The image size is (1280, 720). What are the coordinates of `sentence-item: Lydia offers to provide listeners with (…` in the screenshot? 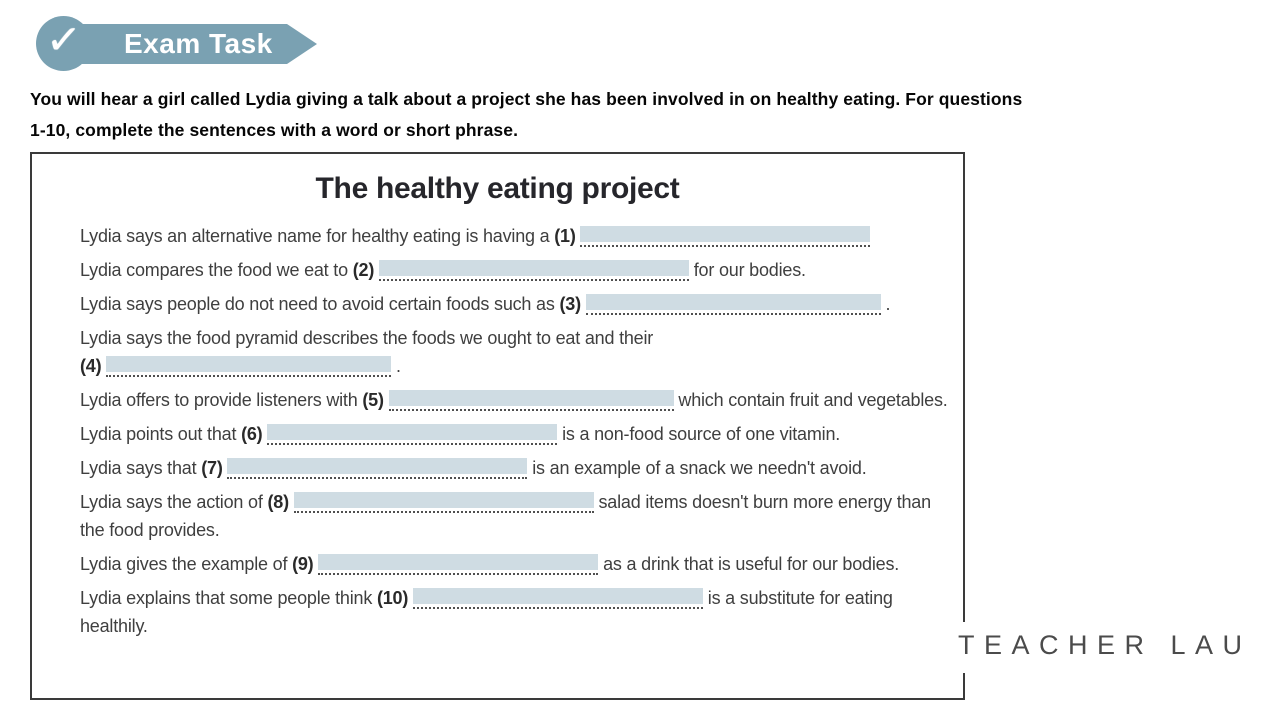 It's located at (515, 400).